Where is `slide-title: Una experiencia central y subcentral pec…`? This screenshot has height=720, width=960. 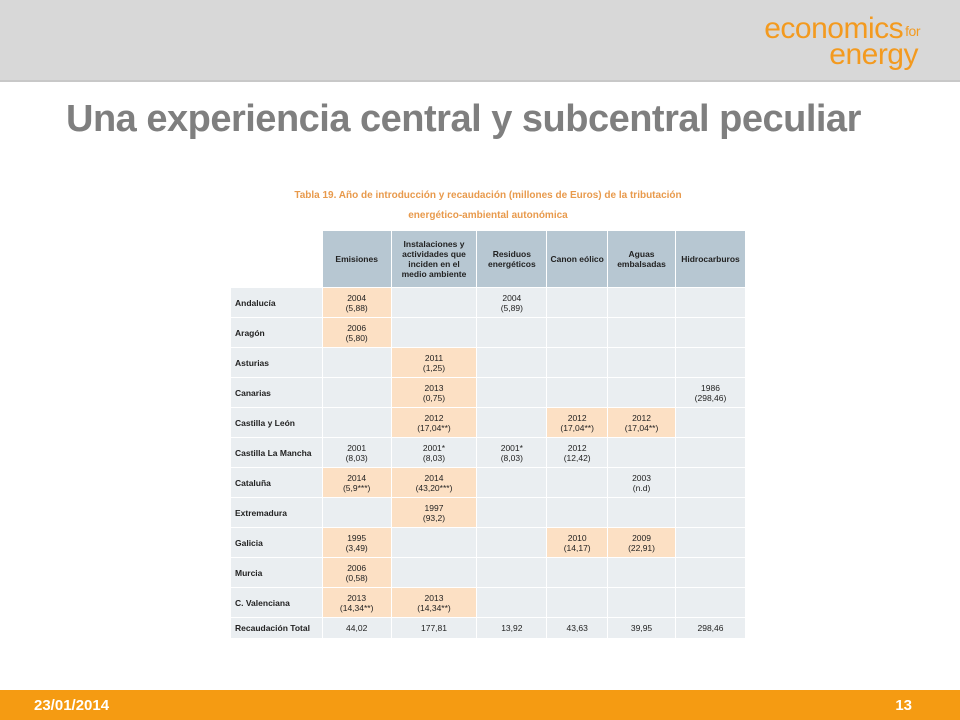 slide-title: Una experiencia central y subcentral pec… is located at coordinates (463, 119).